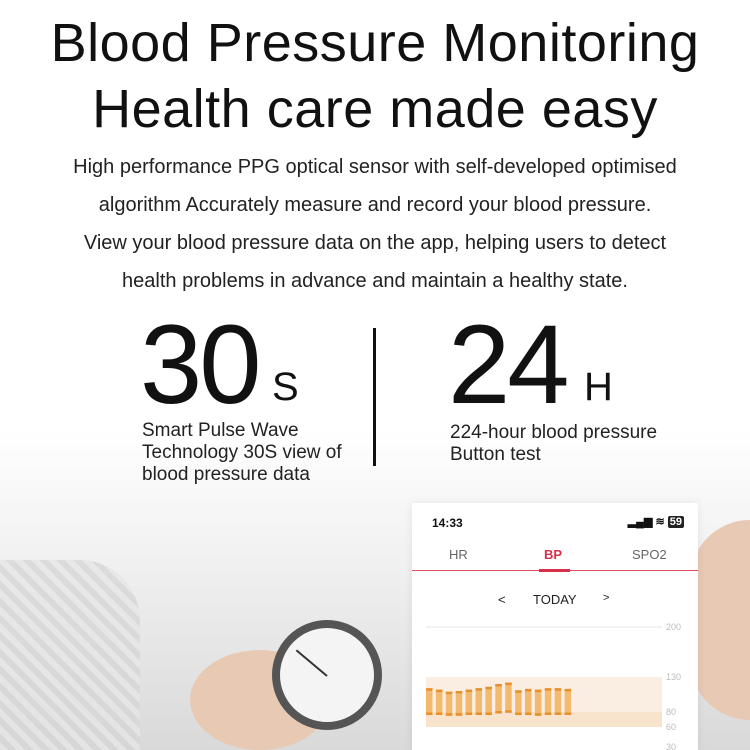 The height and width of the screenshot is (750, 750). I want to click on caption-line: blood pressure data, so click(226, 474).